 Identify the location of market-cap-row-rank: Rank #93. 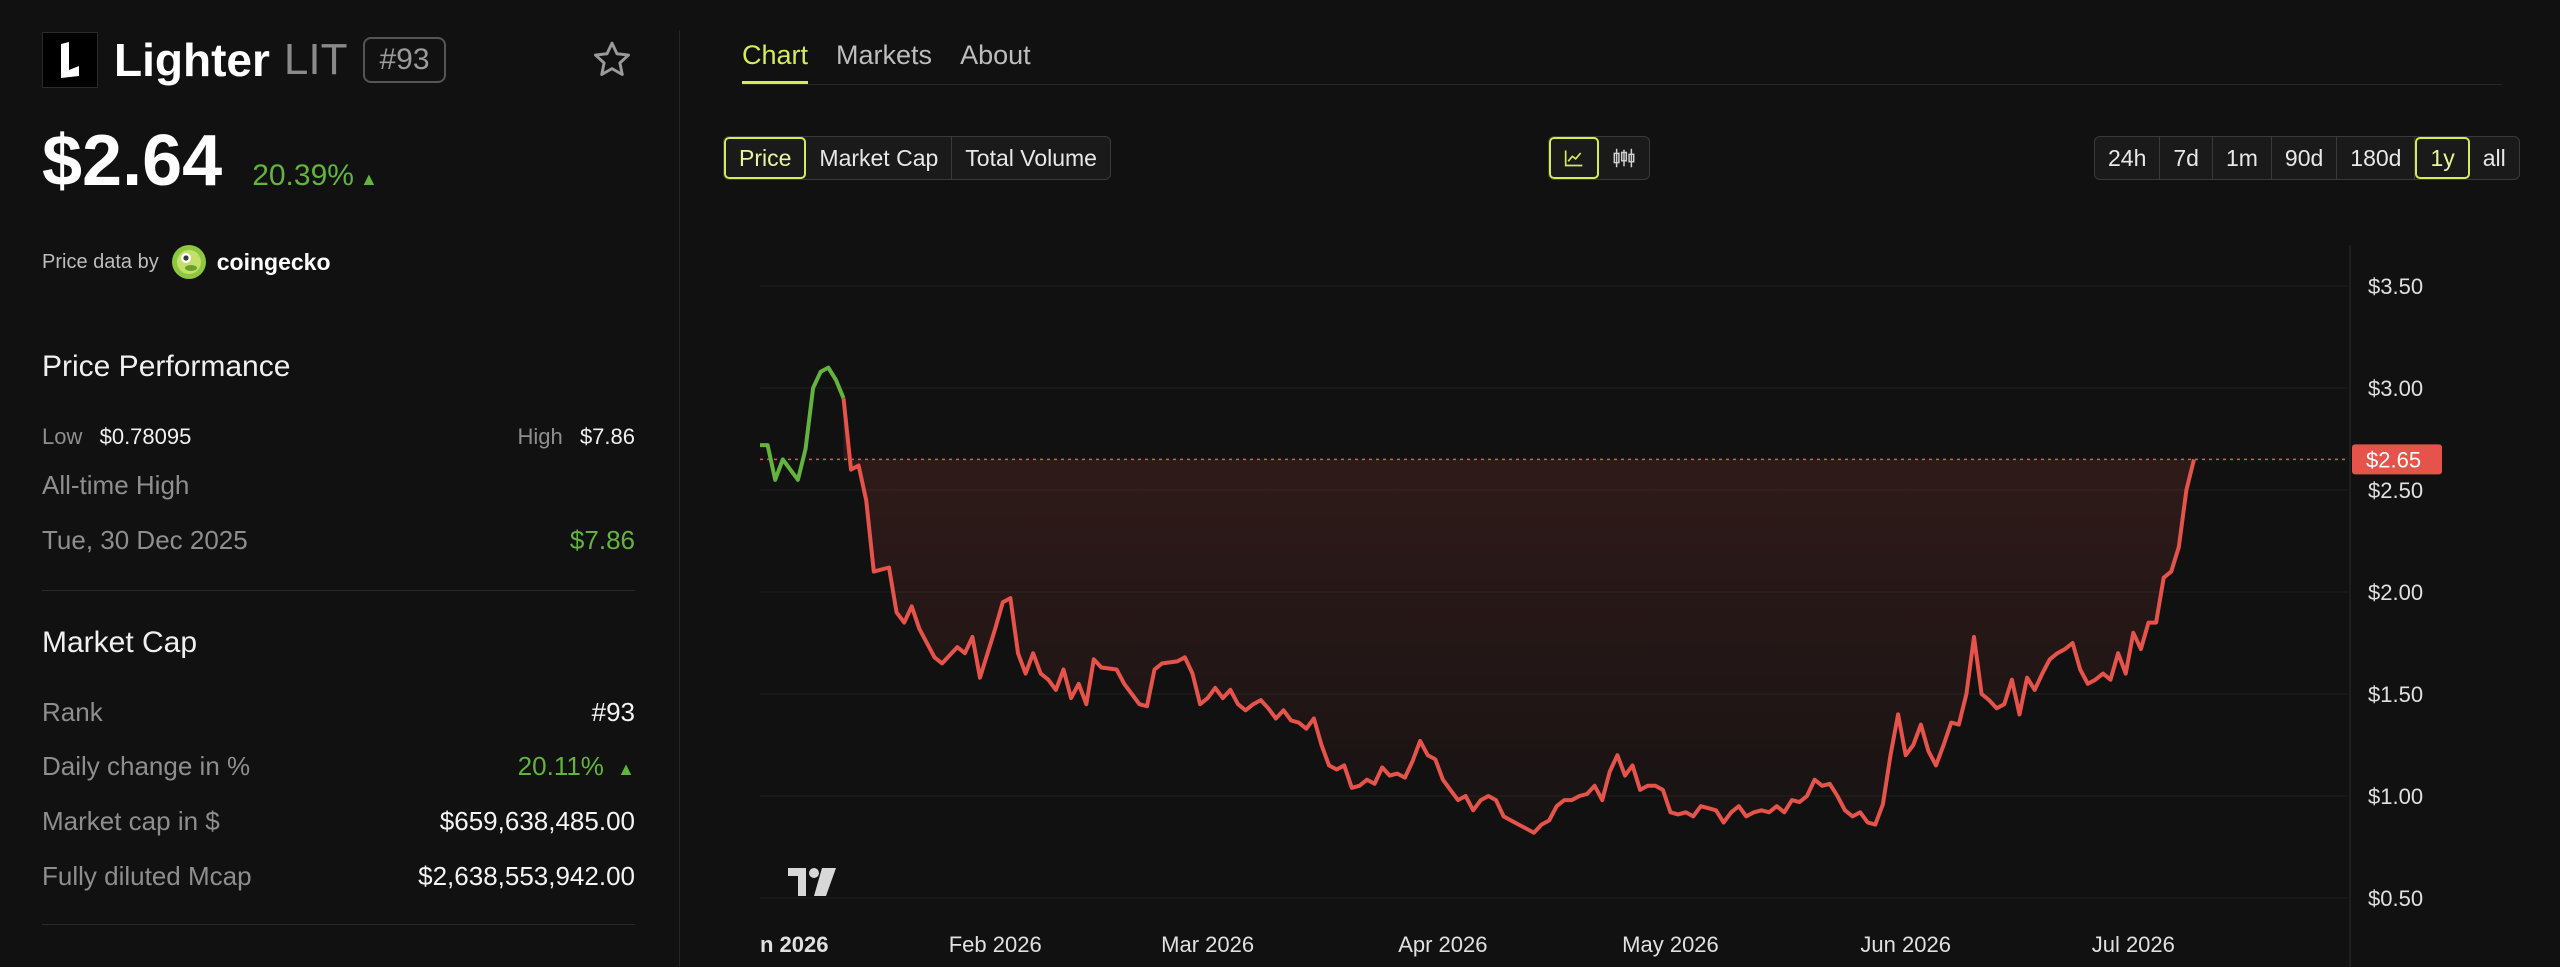
(338, 712).